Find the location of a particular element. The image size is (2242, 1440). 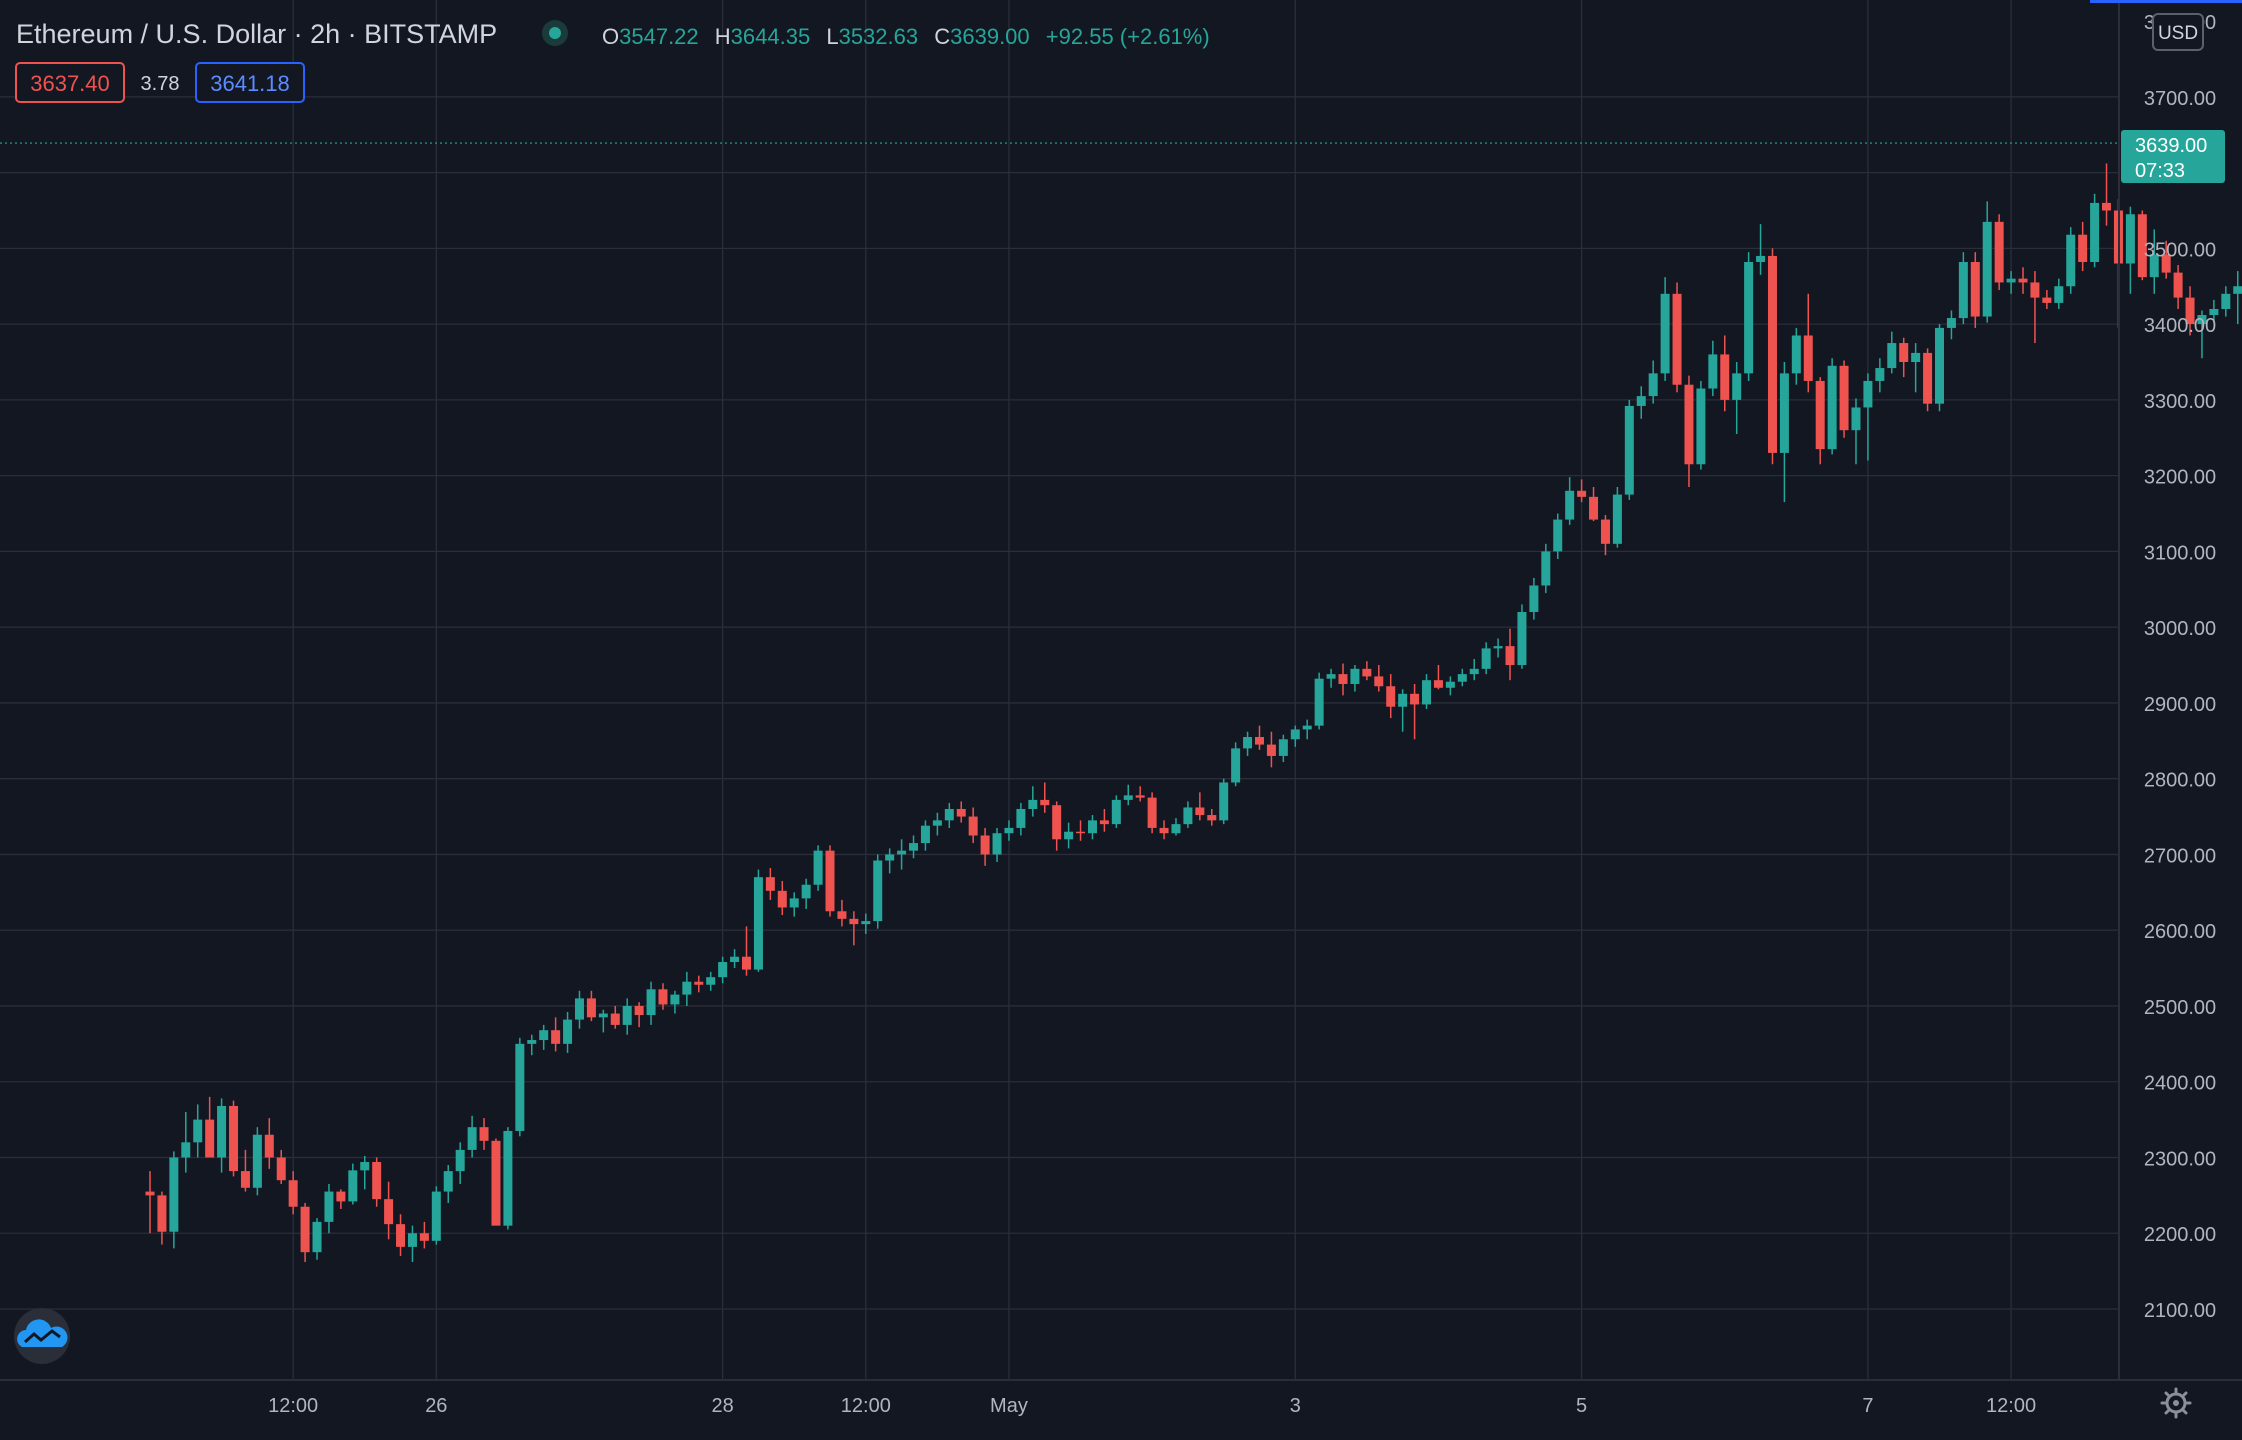

time-tick-label: 12:00 is located at coordinates (866, 1406).